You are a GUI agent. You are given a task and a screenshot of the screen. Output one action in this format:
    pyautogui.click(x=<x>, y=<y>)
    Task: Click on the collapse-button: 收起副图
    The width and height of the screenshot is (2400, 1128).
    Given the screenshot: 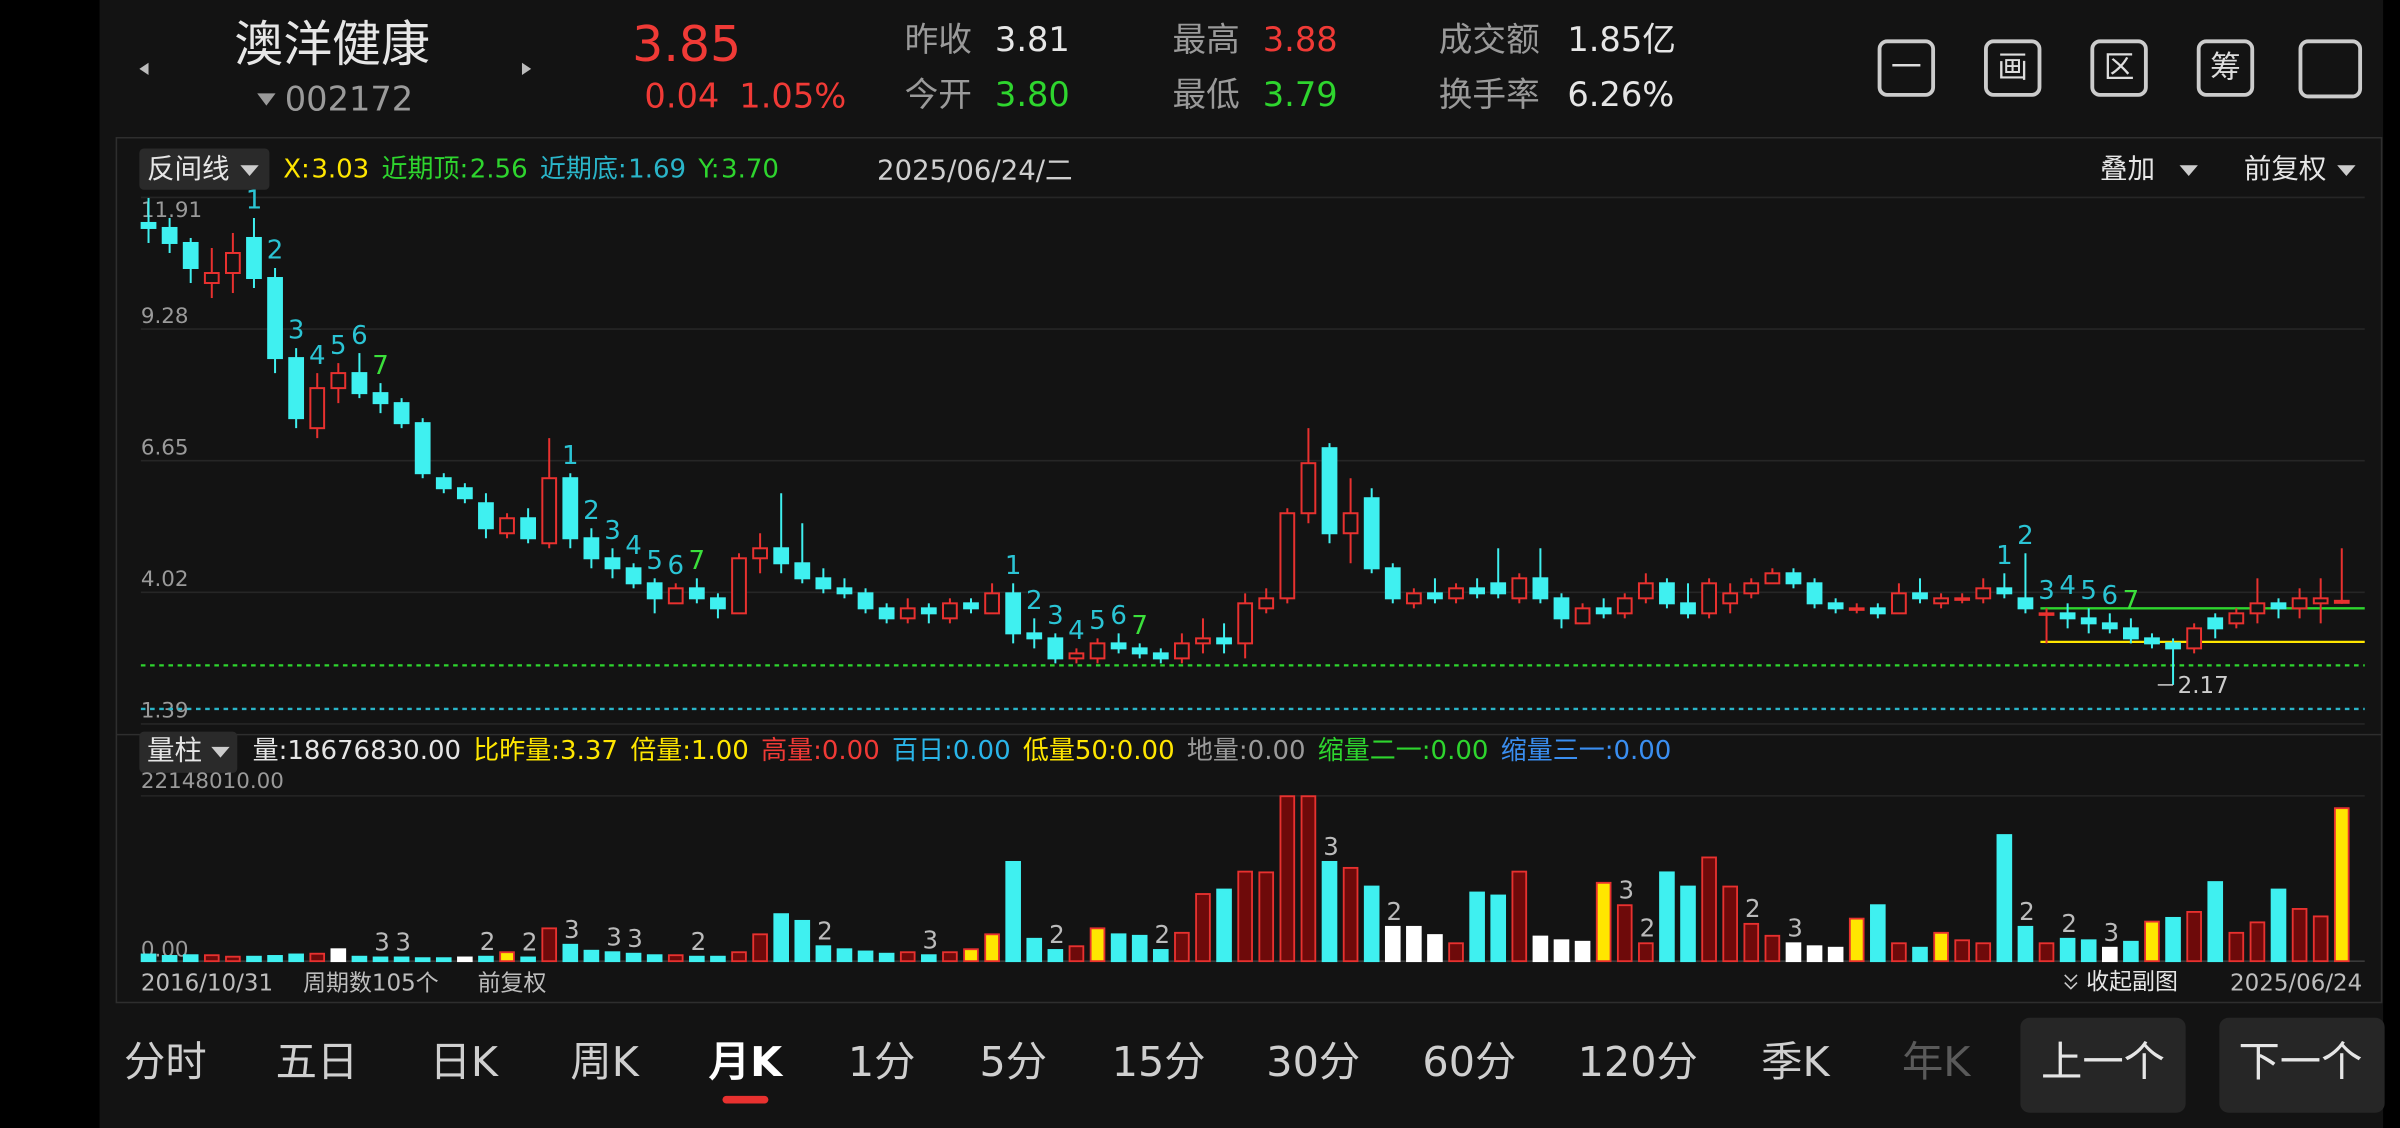 What is the action you would take?
    pyautogui.click(x=2132, y=982)
    